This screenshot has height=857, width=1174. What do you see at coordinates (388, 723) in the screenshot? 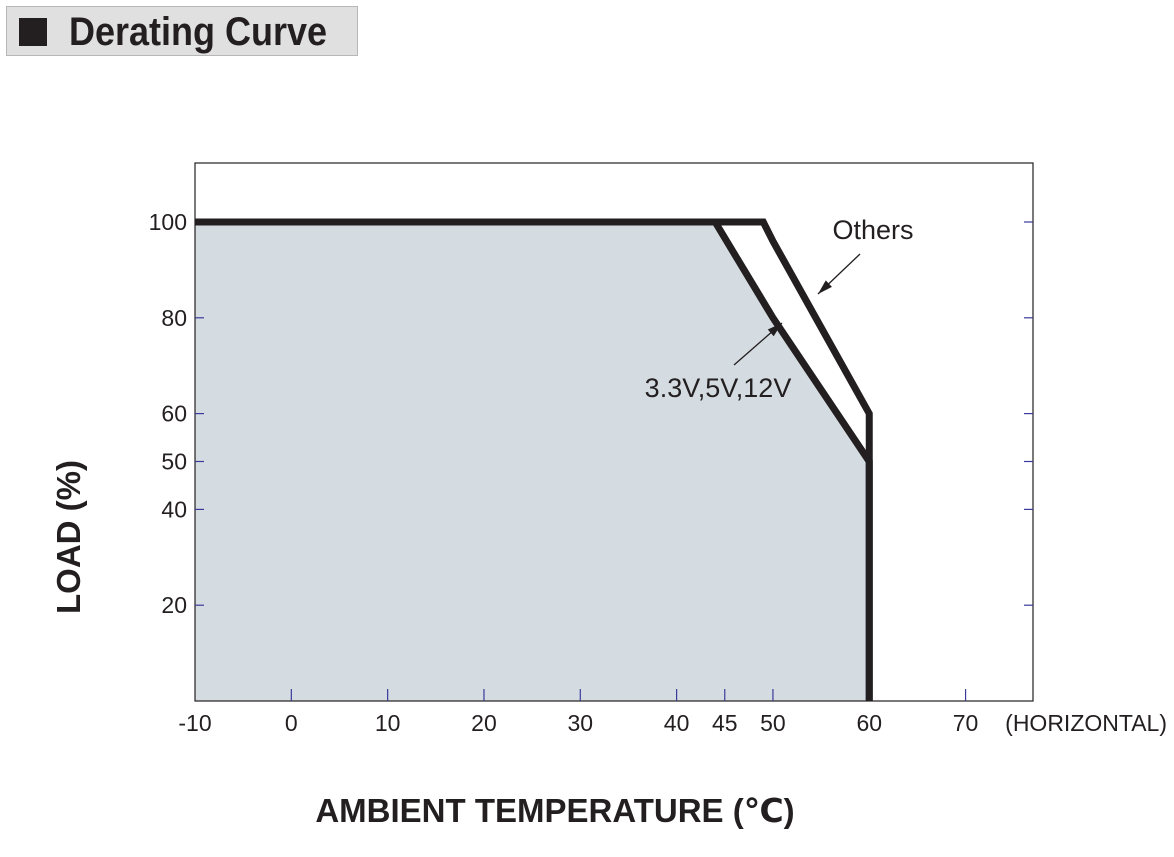
I see `x-tick-label: 10` at bounding box center [388, 723].